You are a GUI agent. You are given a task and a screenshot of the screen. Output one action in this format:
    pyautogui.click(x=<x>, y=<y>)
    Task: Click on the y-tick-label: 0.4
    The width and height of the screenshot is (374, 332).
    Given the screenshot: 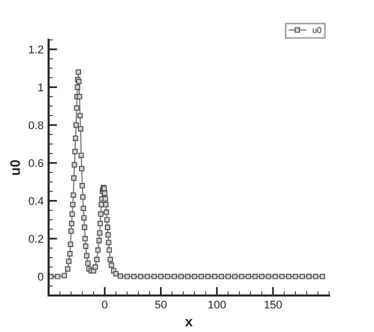 What is the action you would take?
    pyautogui.click(x=36, y=201)
    